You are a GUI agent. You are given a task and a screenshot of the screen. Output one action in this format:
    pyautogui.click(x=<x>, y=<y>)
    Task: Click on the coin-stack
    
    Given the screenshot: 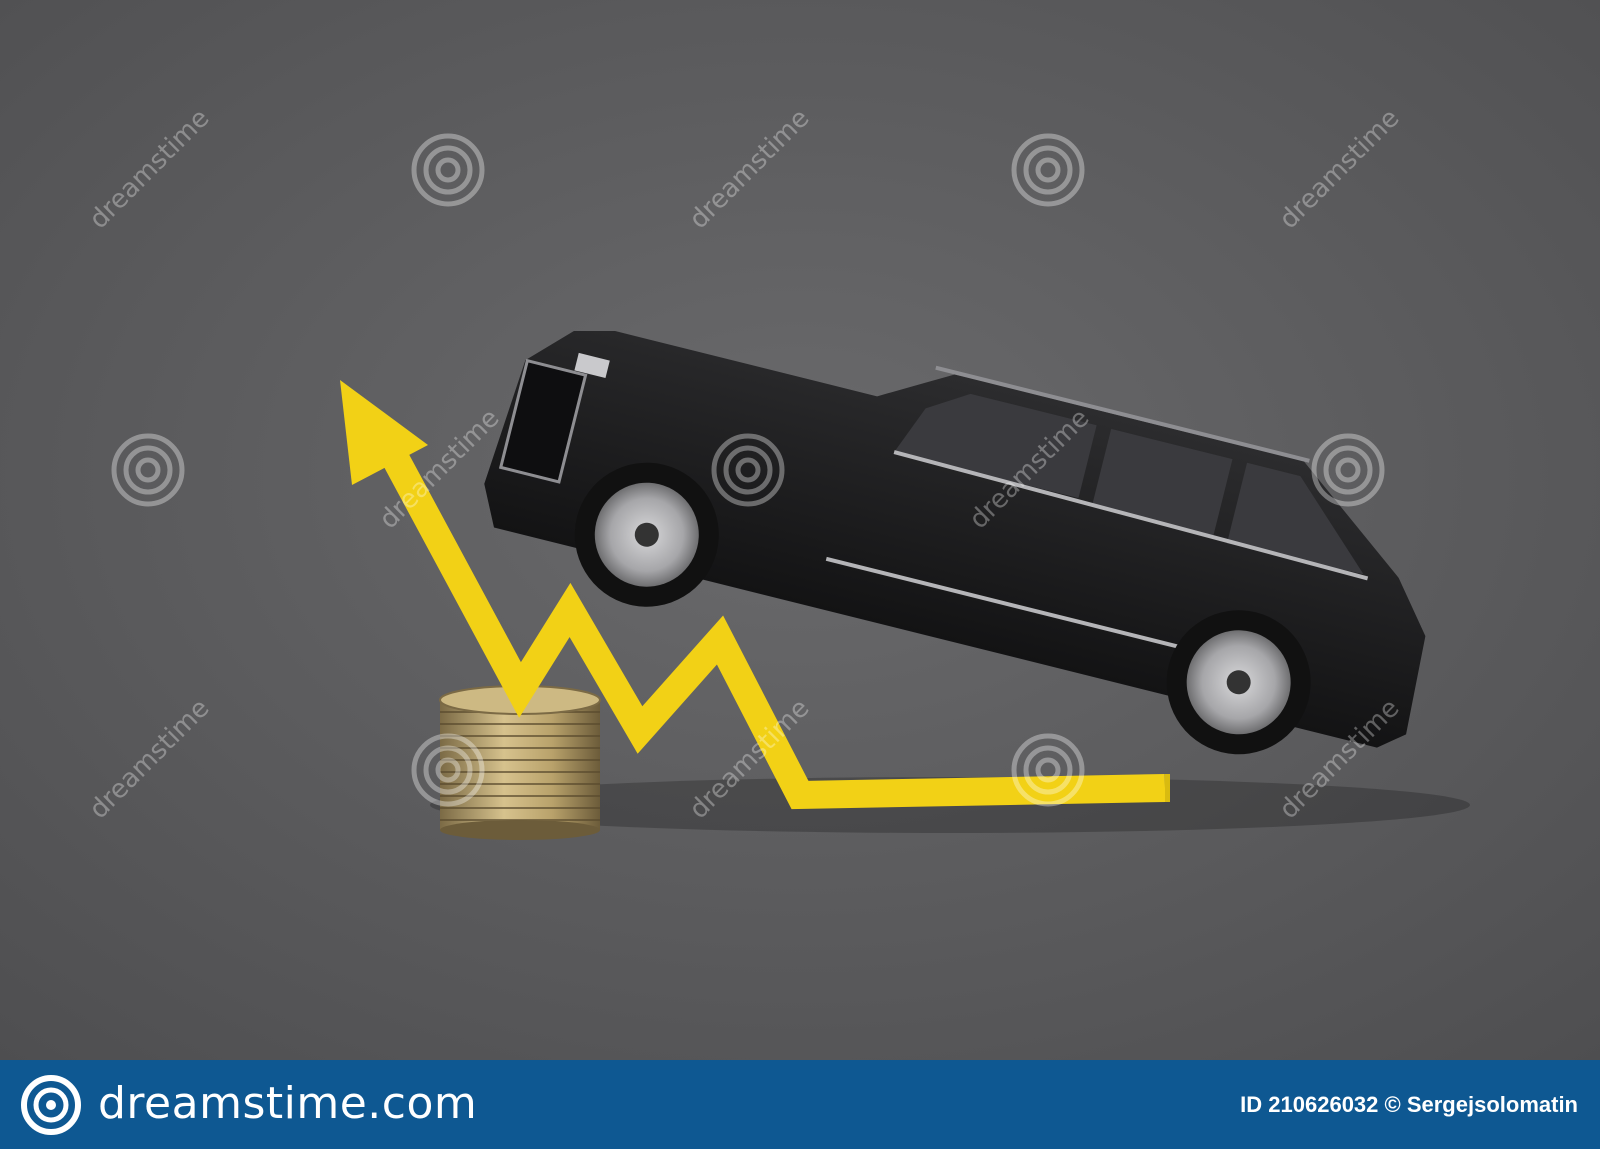 What is the action you would take?
    pyautogui.click(x=520, y=762)
    